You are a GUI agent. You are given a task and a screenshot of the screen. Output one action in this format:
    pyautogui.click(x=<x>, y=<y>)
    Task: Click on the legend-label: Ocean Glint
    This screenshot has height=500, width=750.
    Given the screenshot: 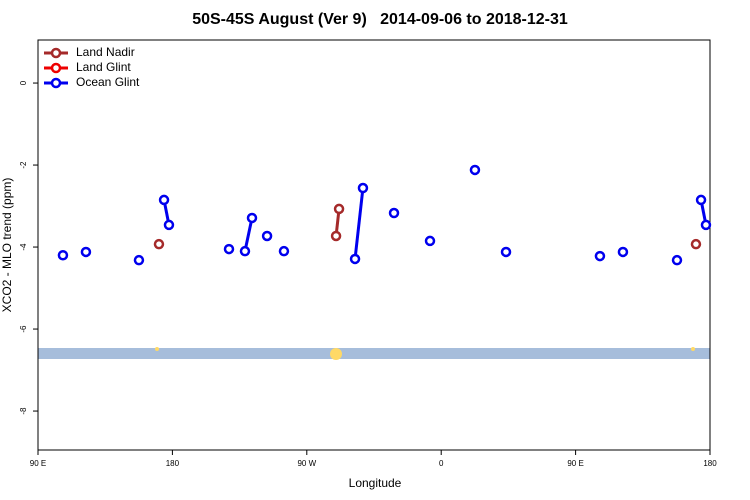 What is the action you would take?
    pyautogui.click(x=108, y=82)
    